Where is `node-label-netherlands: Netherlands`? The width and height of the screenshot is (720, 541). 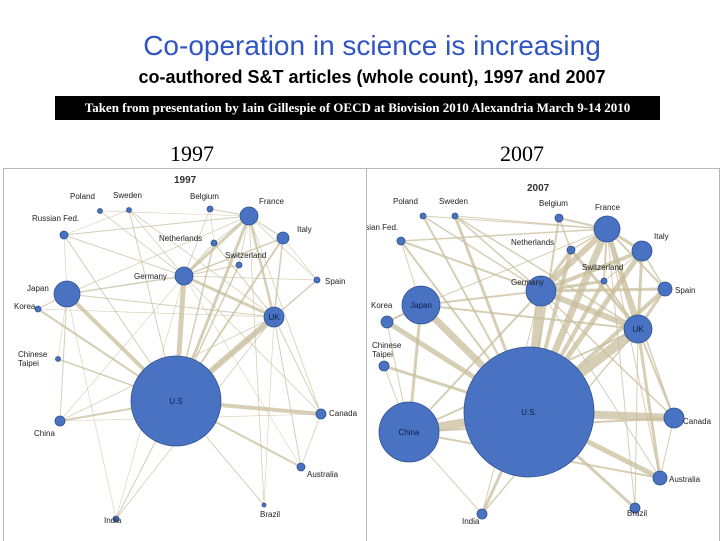 node-label-netherlands: Netherlands is located at coordinates (180, 238).